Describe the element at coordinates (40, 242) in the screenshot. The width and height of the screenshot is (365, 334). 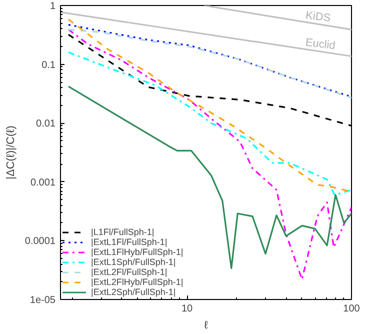
I see `y-tick-label: 0.0001` at that location.